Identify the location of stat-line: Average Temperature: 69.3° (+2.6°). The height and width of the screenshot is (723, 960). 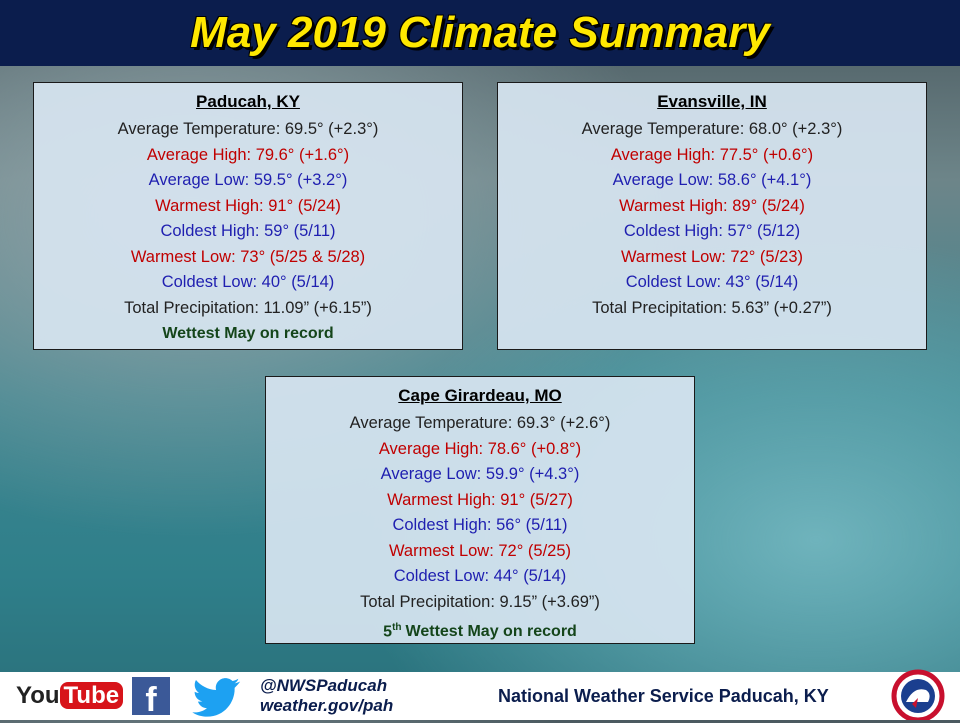
(480, 423).